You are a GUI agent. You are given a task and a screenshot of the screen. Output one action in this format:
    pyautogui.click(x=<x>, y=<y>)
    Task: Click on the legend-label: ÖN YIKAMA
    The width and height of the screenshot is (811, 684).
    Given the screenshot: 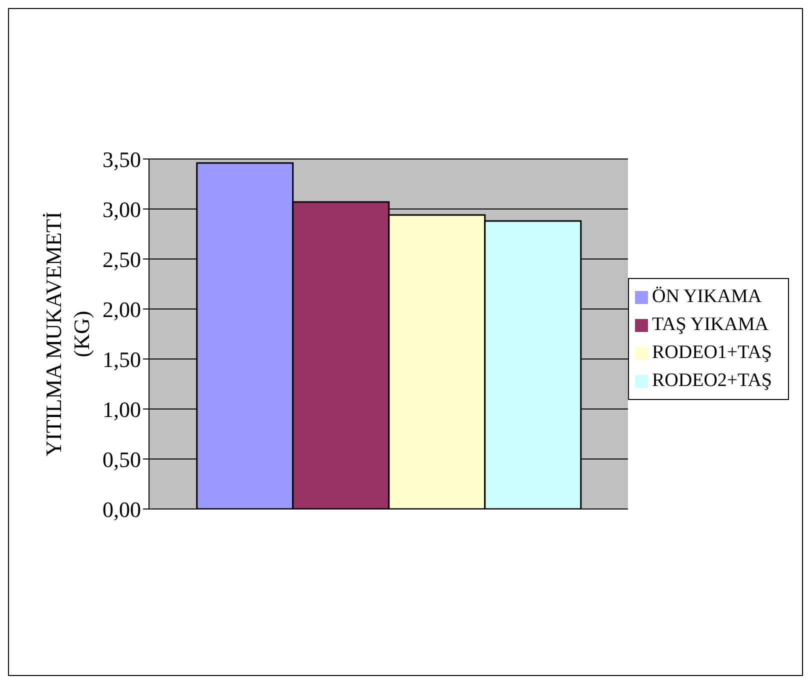 What is the action you would take?
    pyautogui.click(x=707, y=296)
    